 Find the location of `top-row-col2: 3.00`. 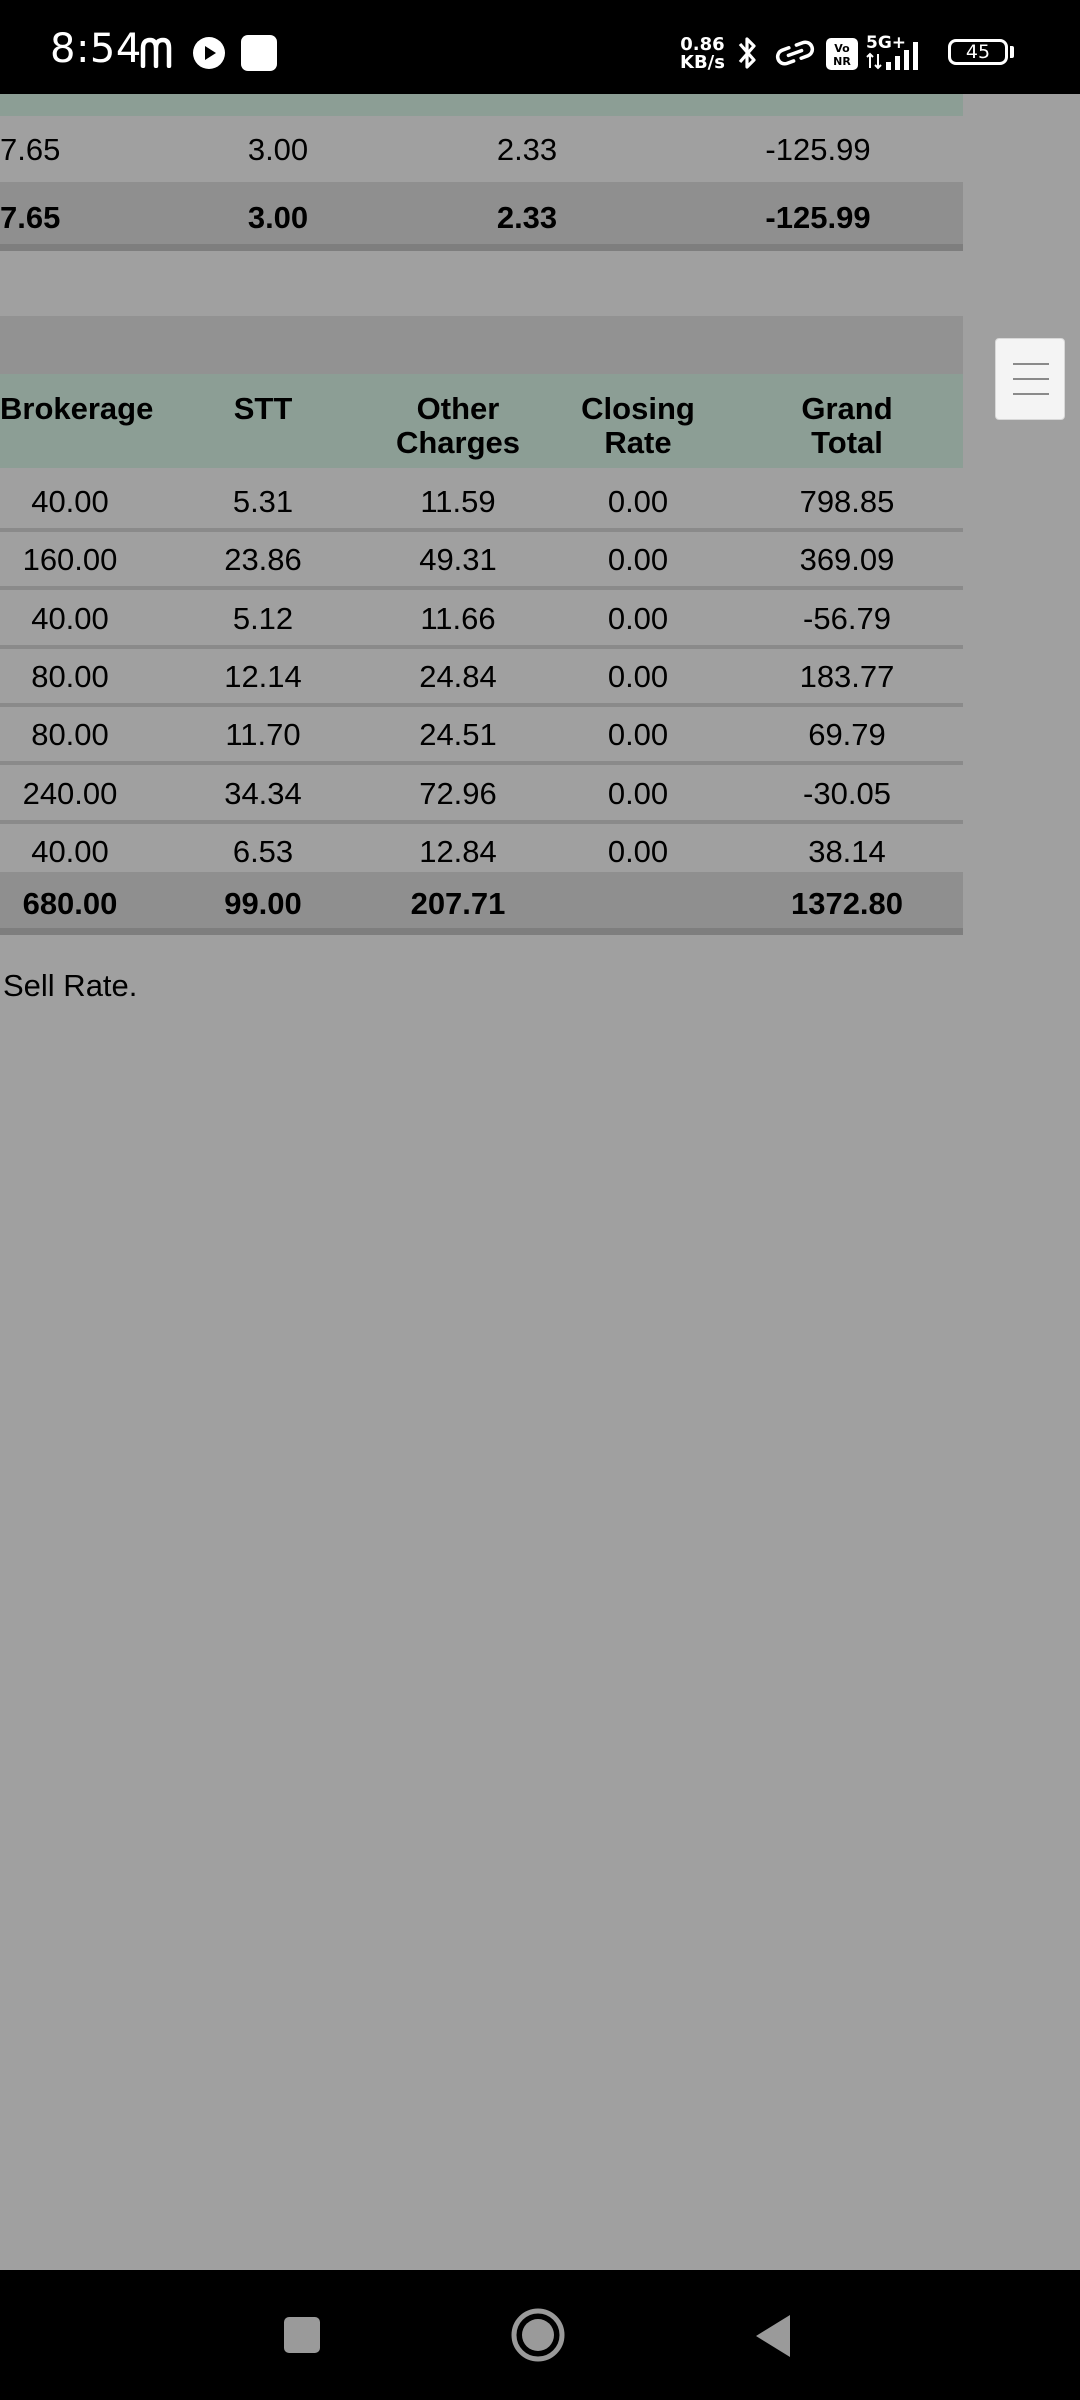

top-row-col2: 3.00 is located at coordinates (278, 149).